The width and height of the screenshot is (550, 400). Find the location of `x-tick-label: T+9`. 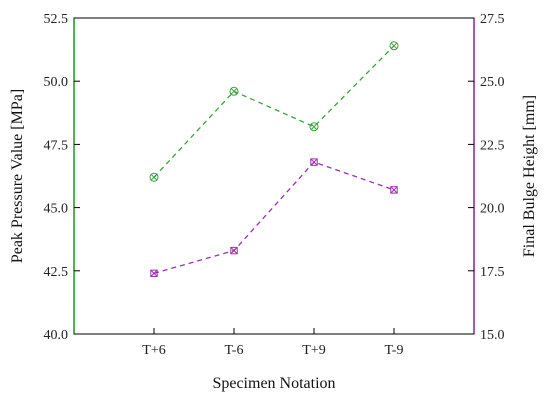

x-tick-label: T+9 is located at coordinates (313, 350).